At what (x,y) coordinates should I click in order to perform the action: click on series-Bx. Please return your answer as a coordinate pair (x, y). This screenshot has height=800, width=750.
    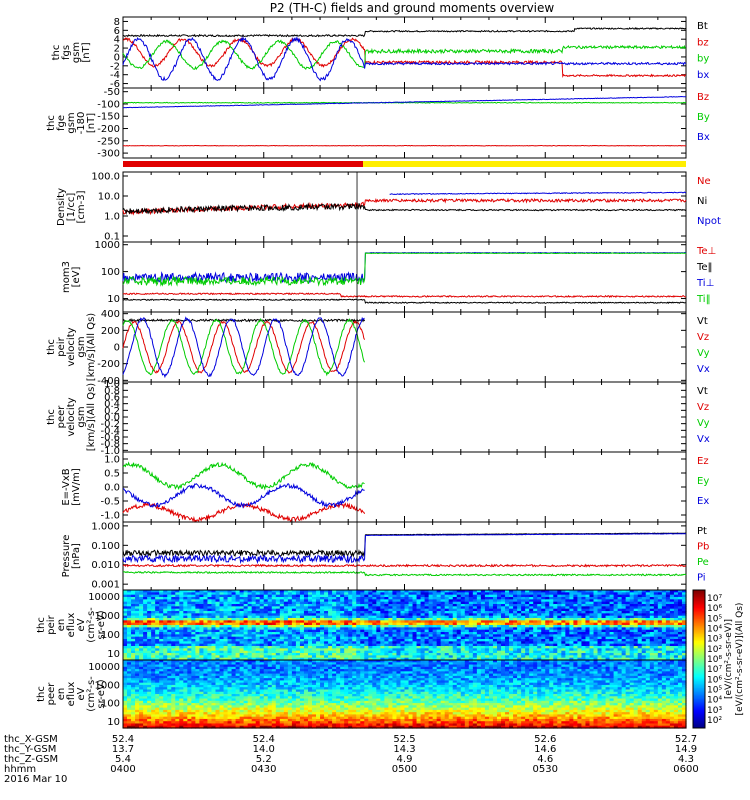
    Looking at the image, I should click on (404, 102).